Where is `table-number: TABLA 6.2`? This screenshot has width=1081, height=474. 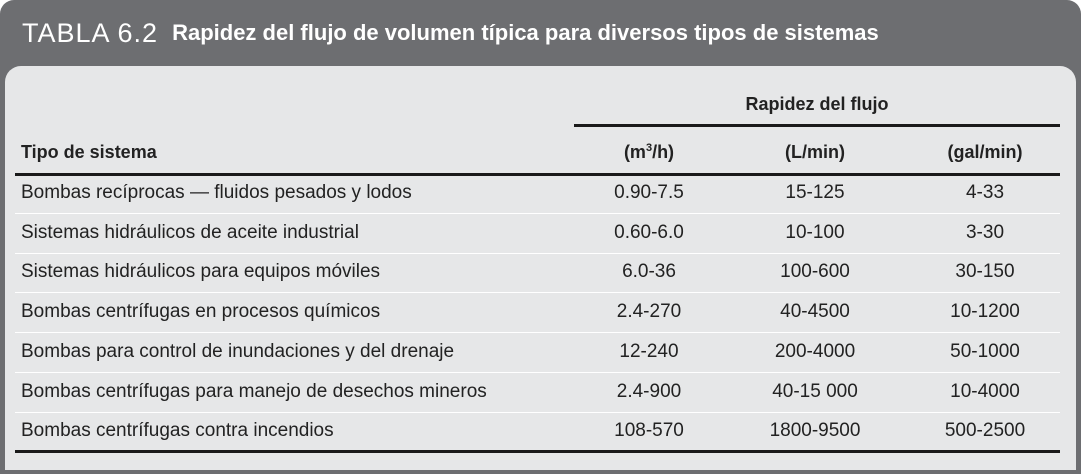
table-number: TABLA 6.2 is located at coordinates (90, 32).